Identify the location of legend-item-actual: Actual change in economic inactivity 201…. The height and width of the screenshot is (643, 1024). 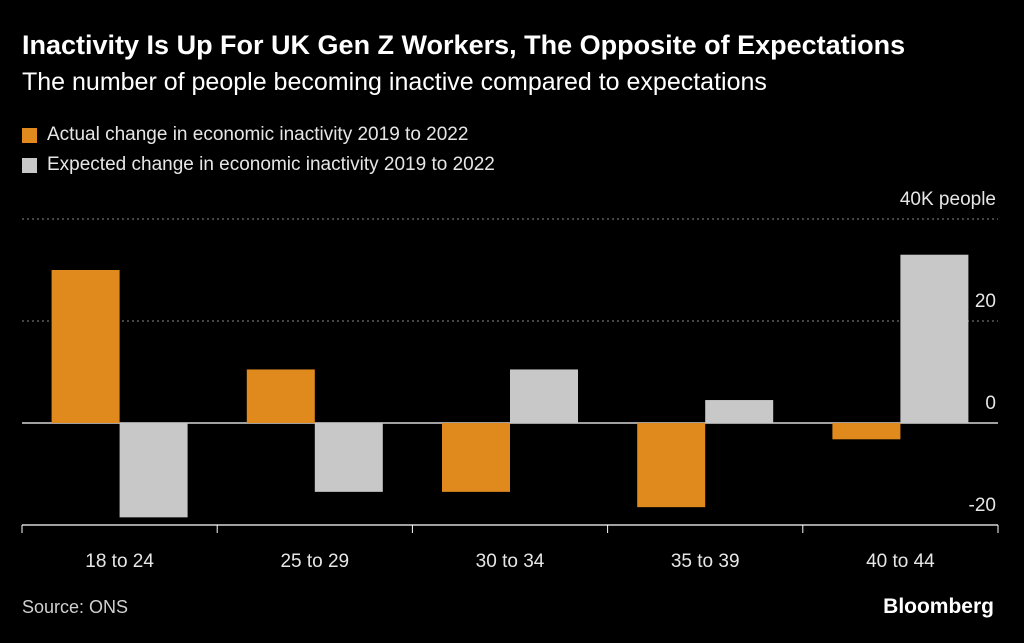
(258, 135).